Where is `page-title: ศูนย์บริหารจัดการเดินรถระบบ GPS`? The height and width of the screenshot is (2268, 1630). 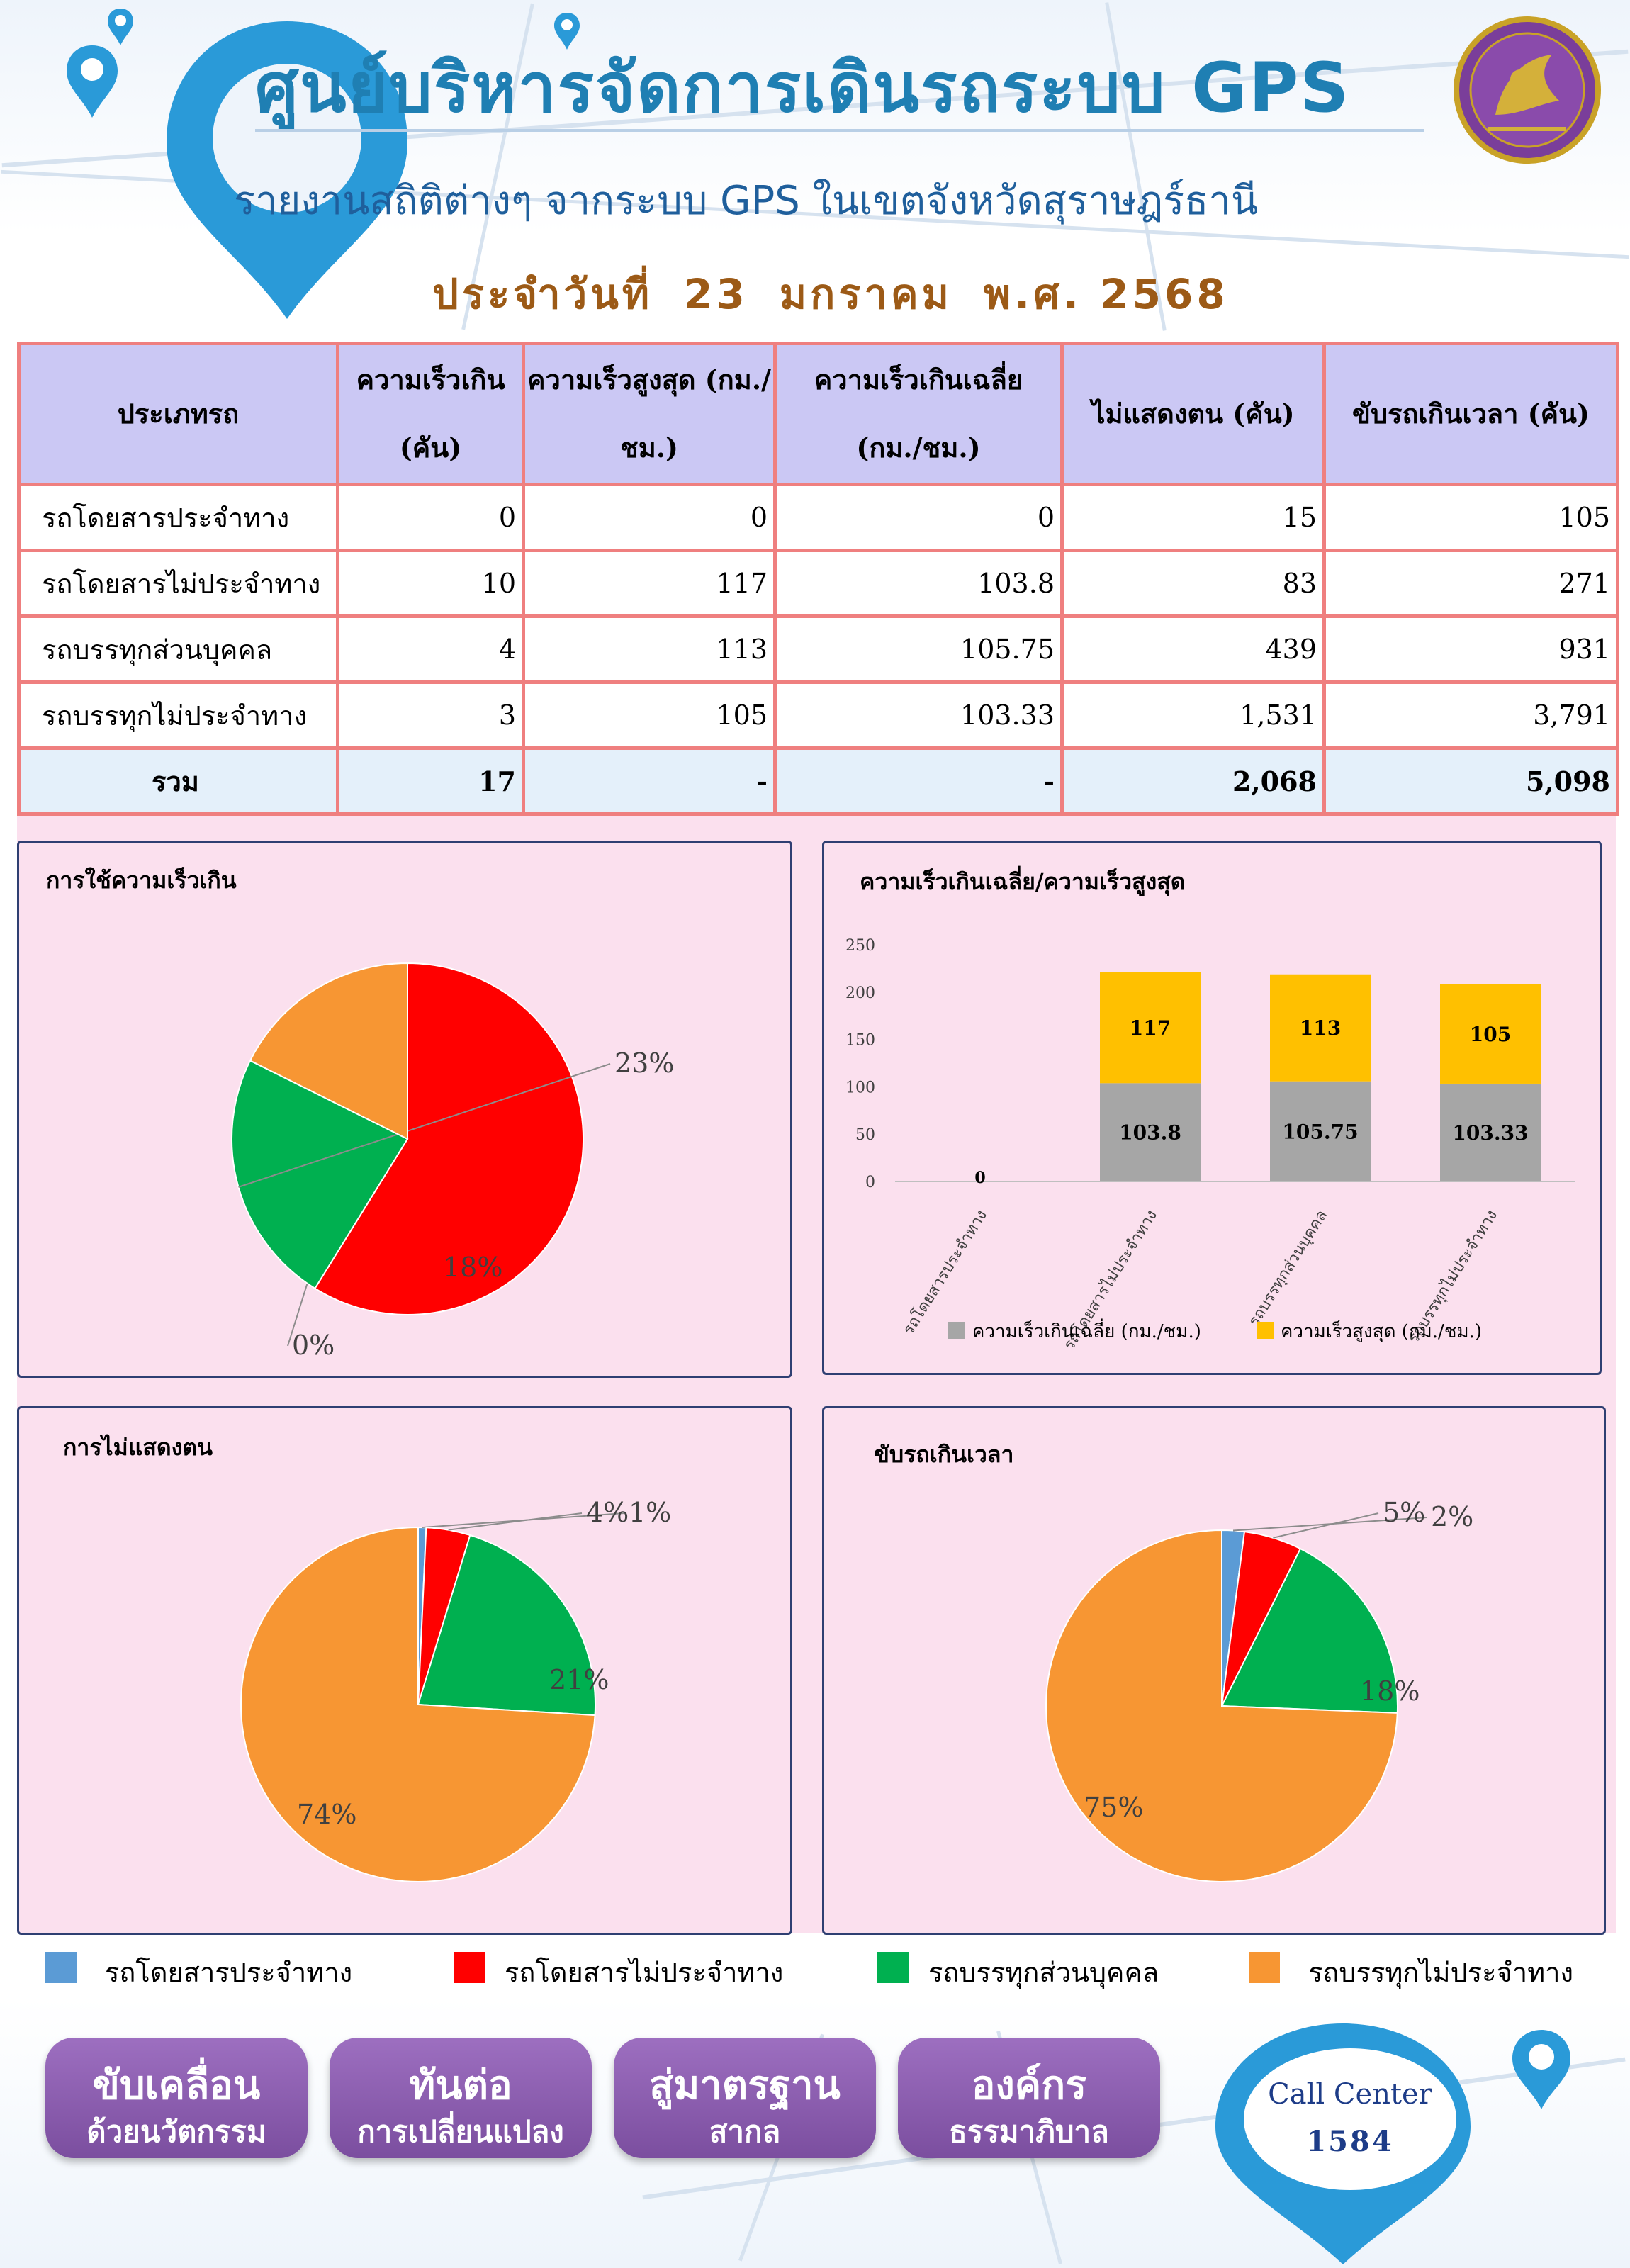
page-title: ศูนย์บริหารจัดการเดินรถระบบ GPS is located at coordinates (803, 88).